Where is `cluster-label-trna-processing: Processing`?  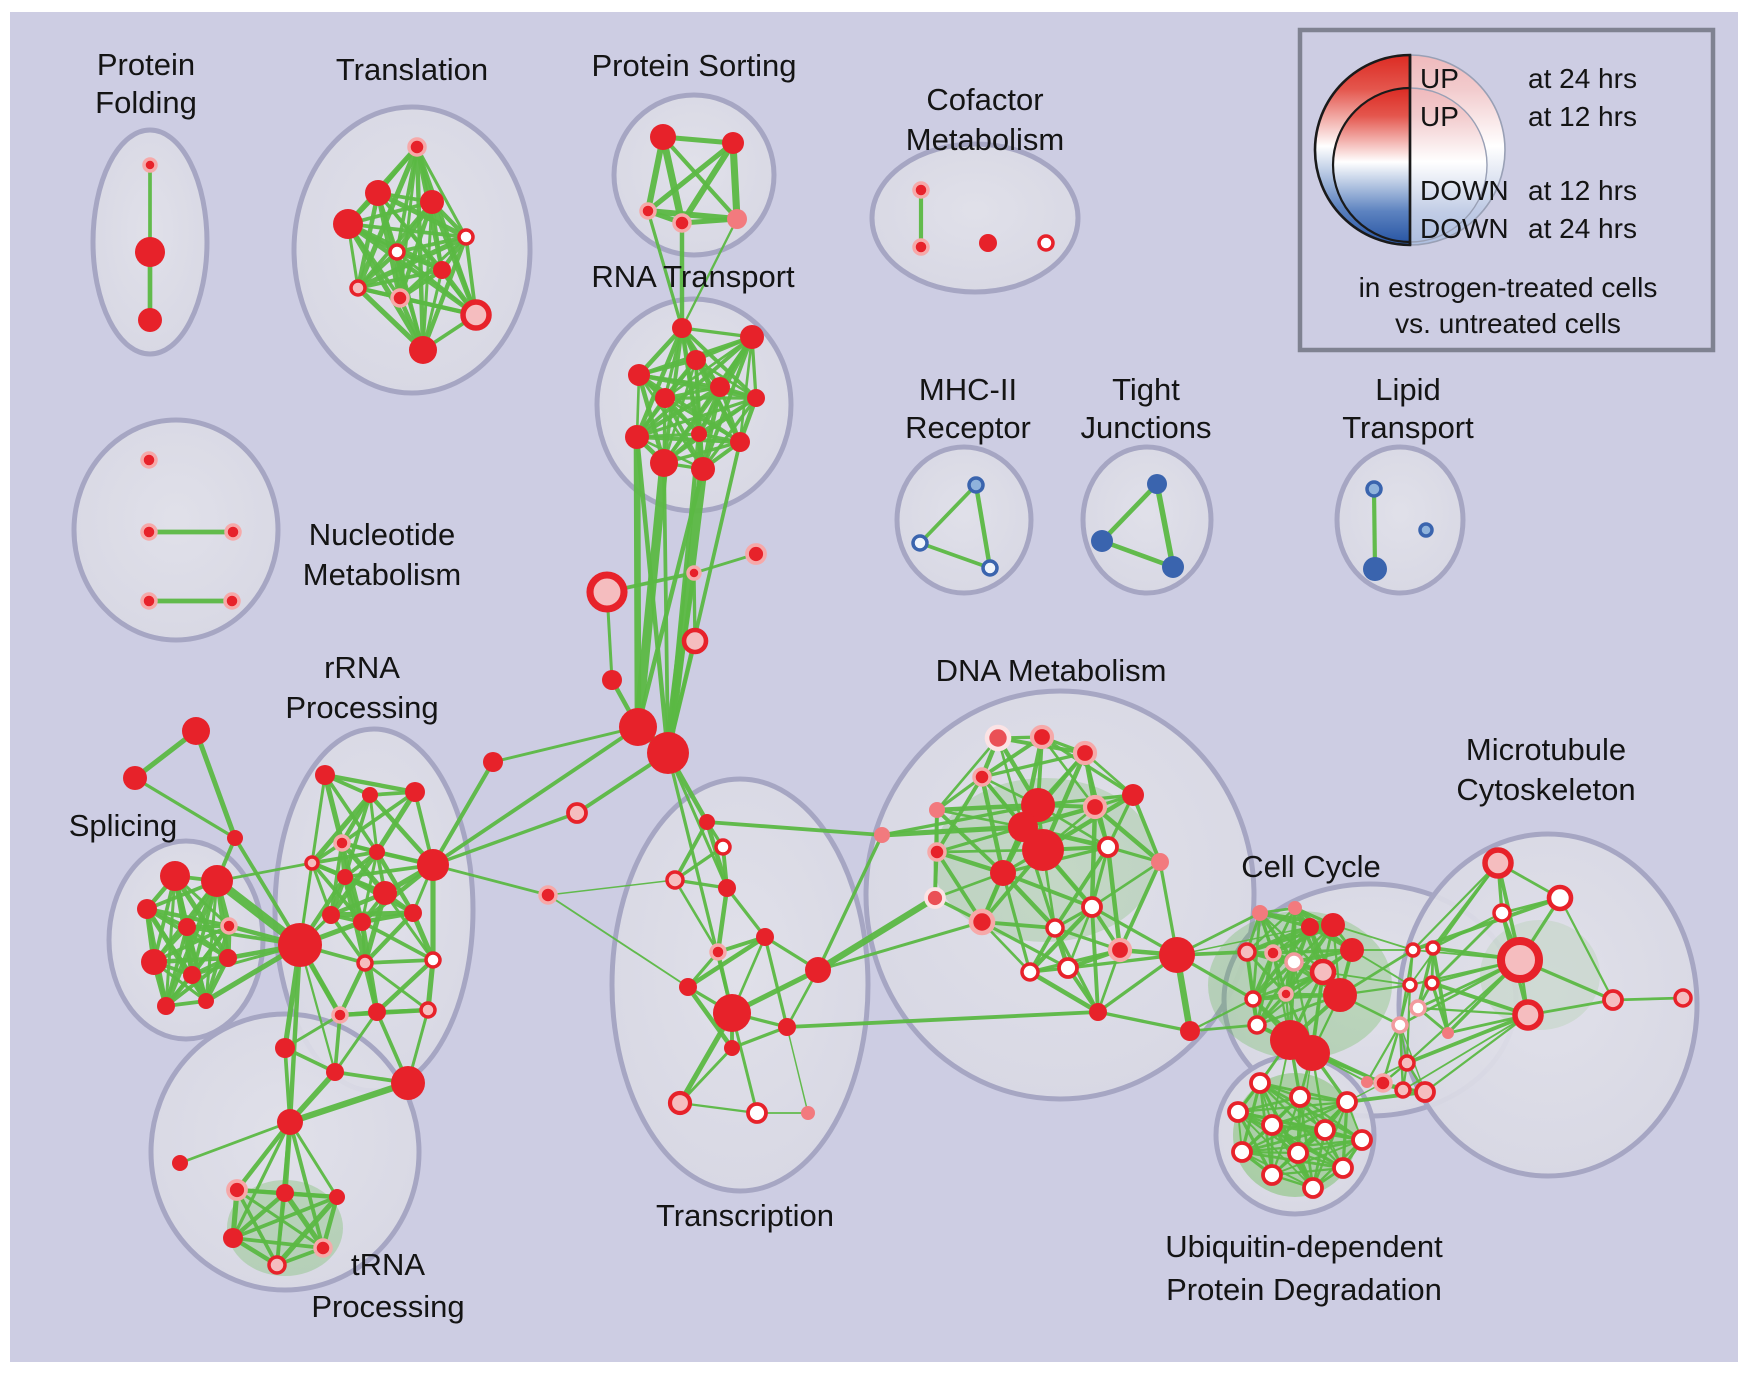
cluster-label-trna-processing: Processing is located at coordinates (387, 1306).